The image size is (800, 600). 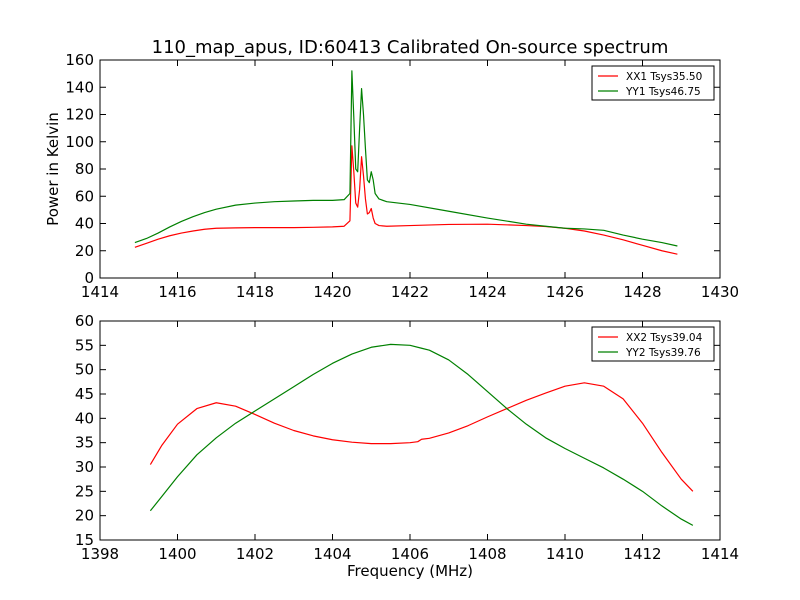 I want to click on bottom-x-tick-label: 1400, so click(x=177, y=554).